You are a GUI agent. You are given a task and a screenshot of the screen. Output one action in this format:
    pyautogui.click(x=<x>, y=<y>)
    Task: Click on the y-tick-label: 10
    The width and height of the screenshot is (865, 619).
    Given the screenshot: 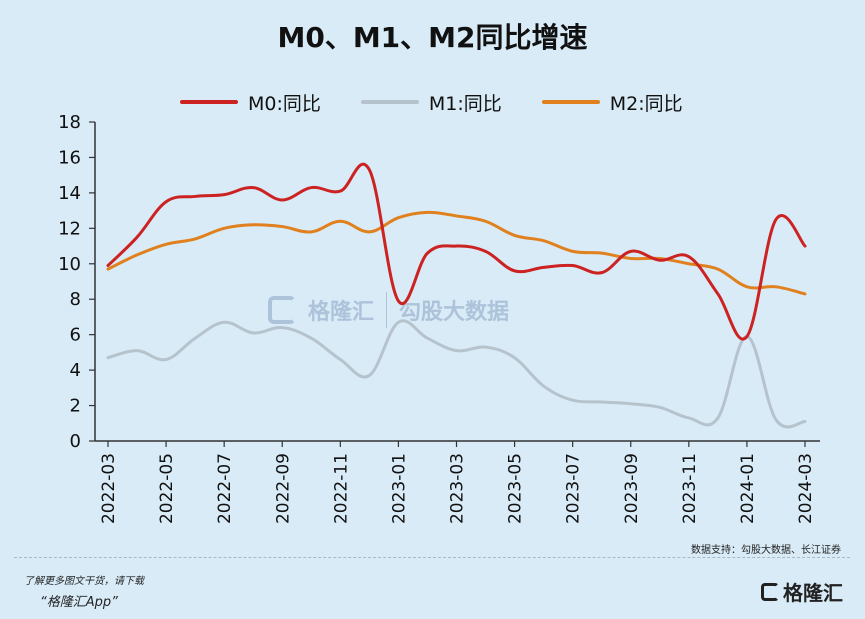 What is the action you would take?
    pyautogui.click(x=69, y=264)
    